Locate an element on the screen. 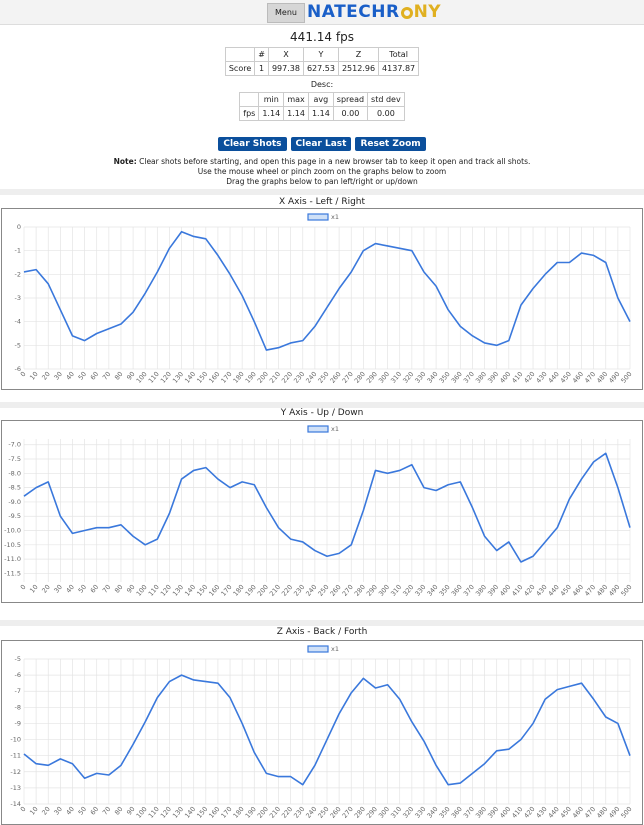 Image resolution: width=644 pixels, height=825 pixels. y-tick-label: -12 is located at coordinates (15, 772).